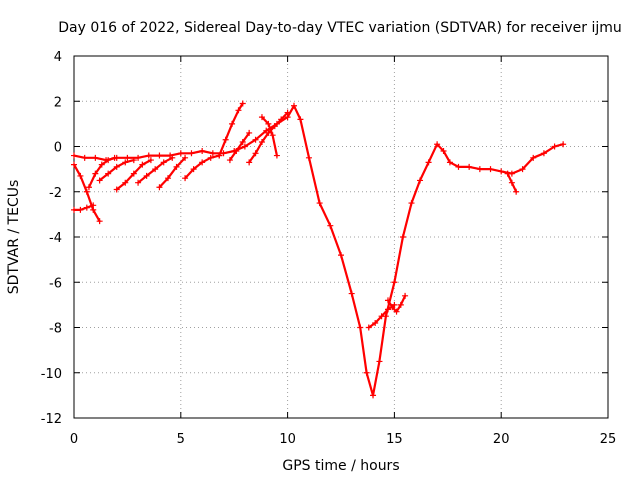 The height and width of the screenshot is (480, 640). What do you see at coordinates (181, 439) in the screenshot?
I see `x-tick-label: 5` at bounding box center [181, 439].